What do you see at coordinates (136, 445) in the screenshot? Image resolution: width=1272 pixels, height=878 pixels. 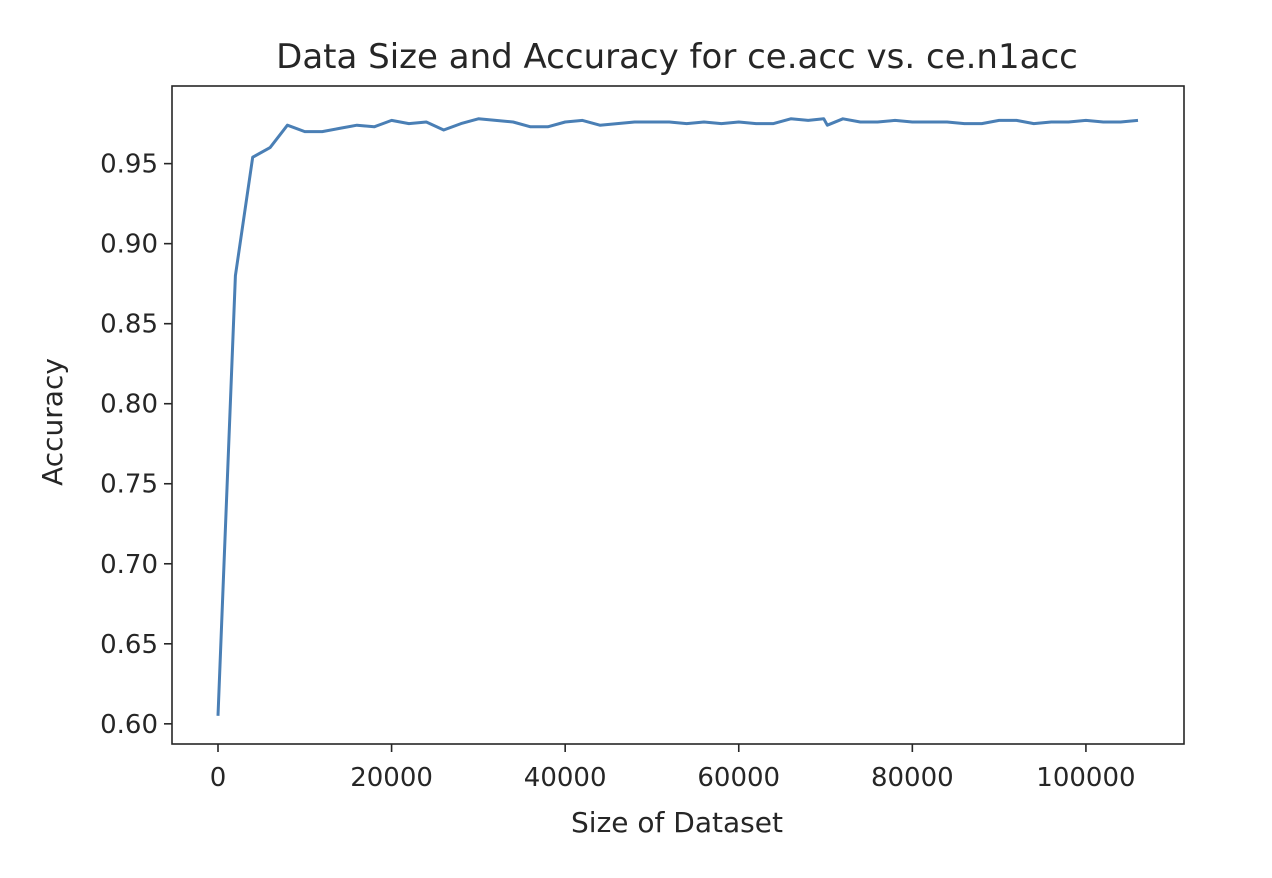 I see `y-axis: 0.60 0.65 0.70 0.75 0.80 0.85 0.90 0.95` at bounding box center [136, 445].